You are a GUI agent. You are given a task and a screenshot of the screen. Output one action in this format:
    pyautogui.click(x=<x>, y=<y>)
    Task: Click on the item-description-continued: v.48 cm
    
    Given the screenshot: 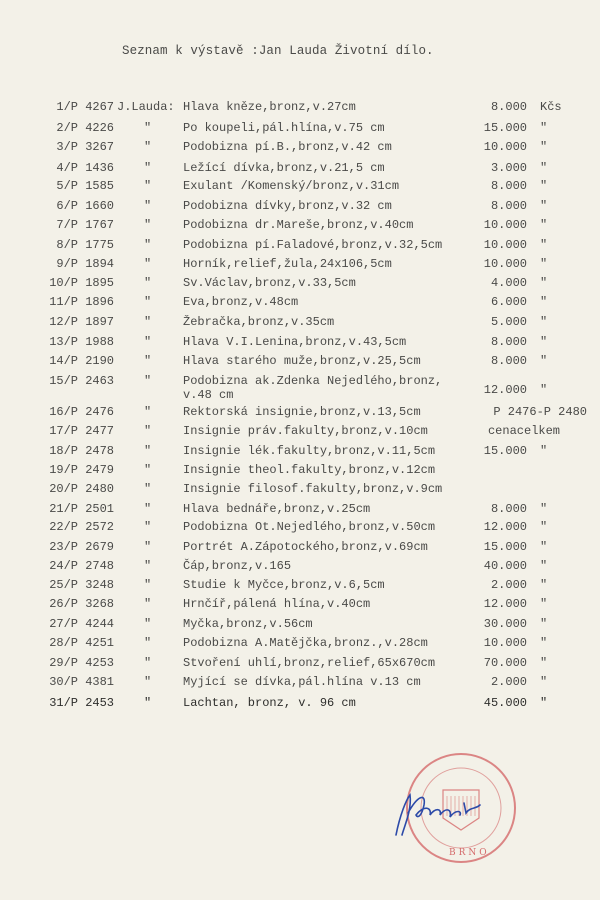 What is the action you would take?
    pyautogui.click(x=208, y=395)
    